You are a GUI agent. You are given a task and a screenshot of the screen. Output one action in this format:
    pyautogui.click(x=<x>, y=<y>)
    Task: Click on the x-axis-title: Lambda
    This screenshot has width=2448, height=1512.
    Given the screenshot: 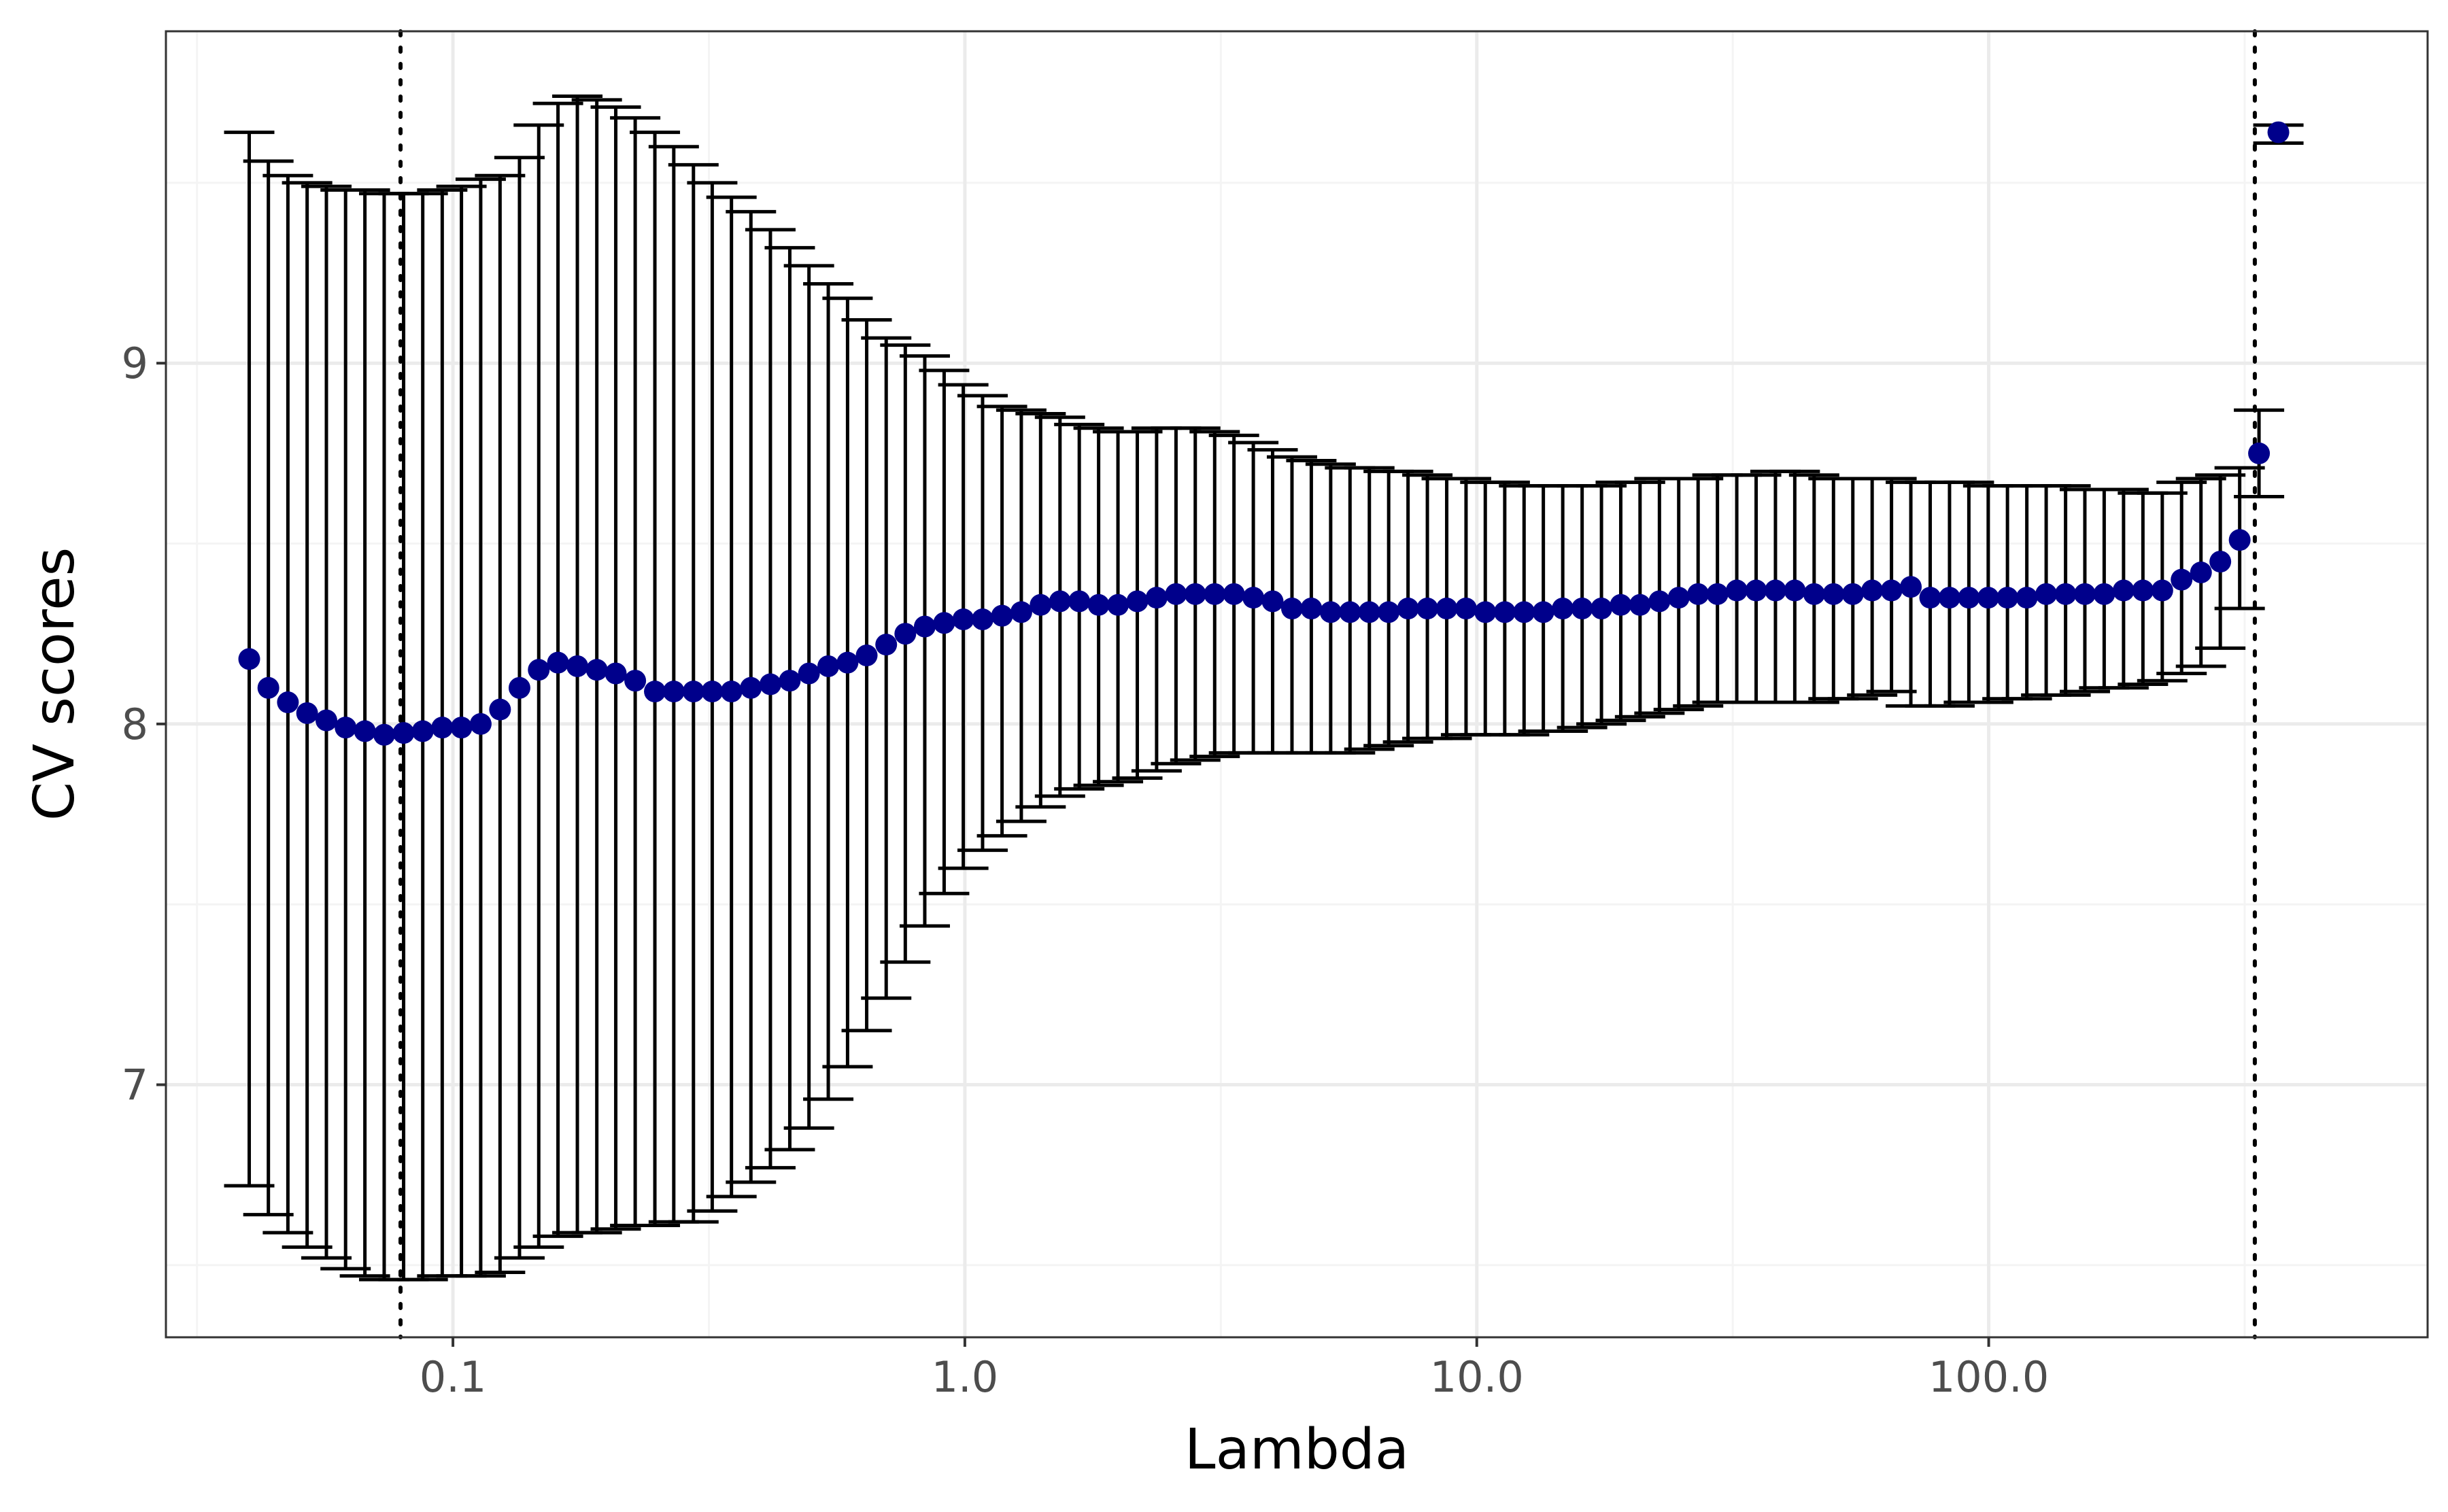 What is the action you would take?
    pyautogui.click(x=1297, y=1450)
    